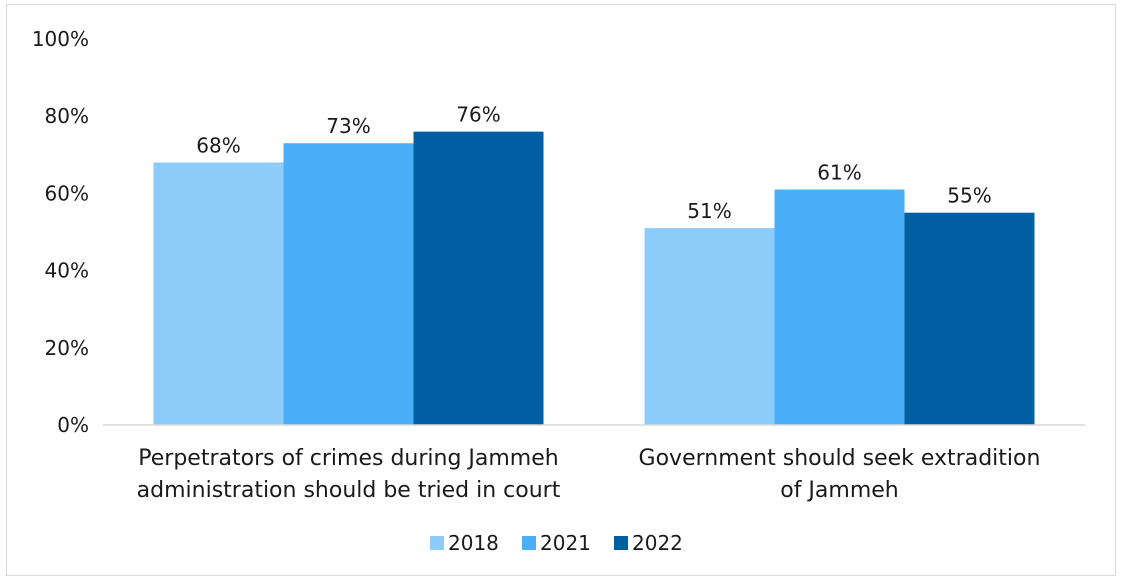  Describe the element at coordinates (67, 348) in the screenshot. I see `y-tick-label: 20%` at that location.